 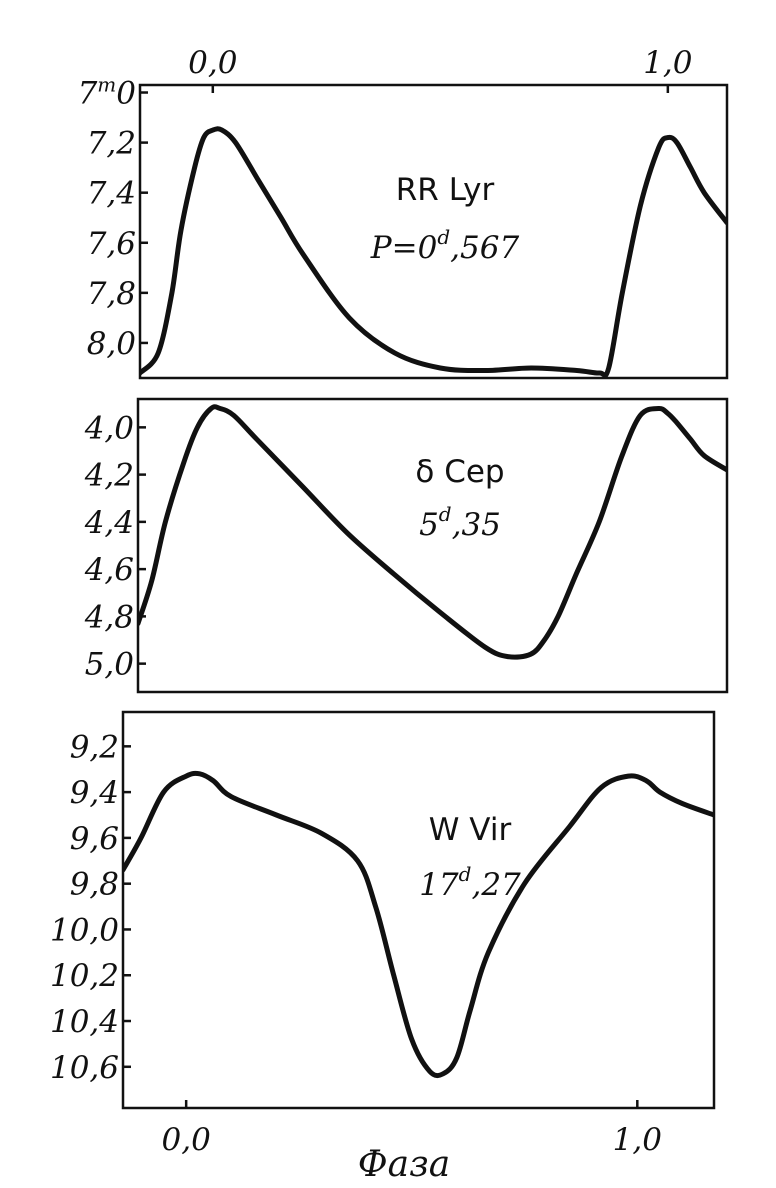 What do you see at coordinates (459, 472) in the screenshot?
I see `star-name: δ Cep` at bounding box center [459, 472].